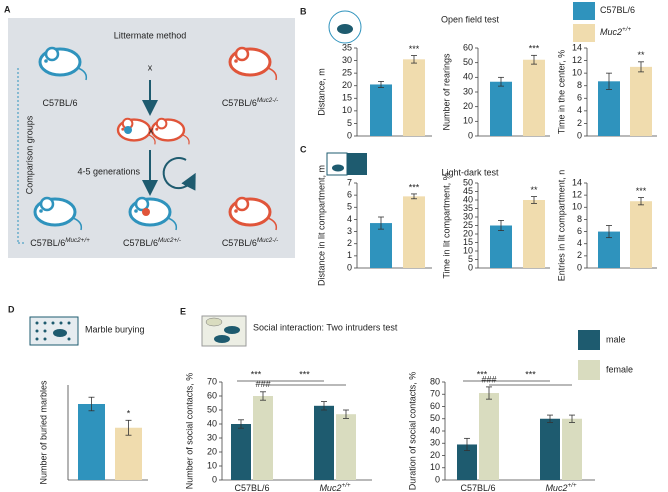  What do you see at coordinates (347, 73) in the screenshot?
I see `y-tick-label: 25` at bounding box center [347, 73].